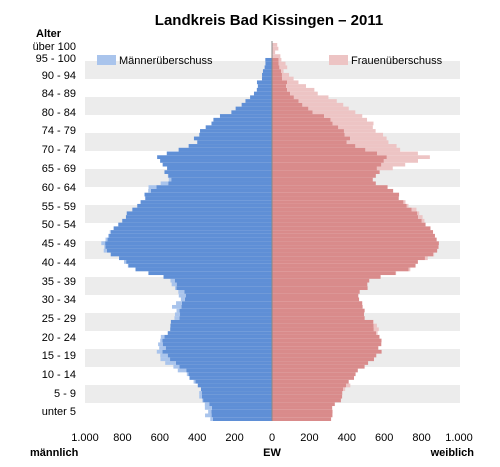  Describe the element at coordinates (49, 34) in the screenshot. I see `y-axis-label: Alter` at that location.